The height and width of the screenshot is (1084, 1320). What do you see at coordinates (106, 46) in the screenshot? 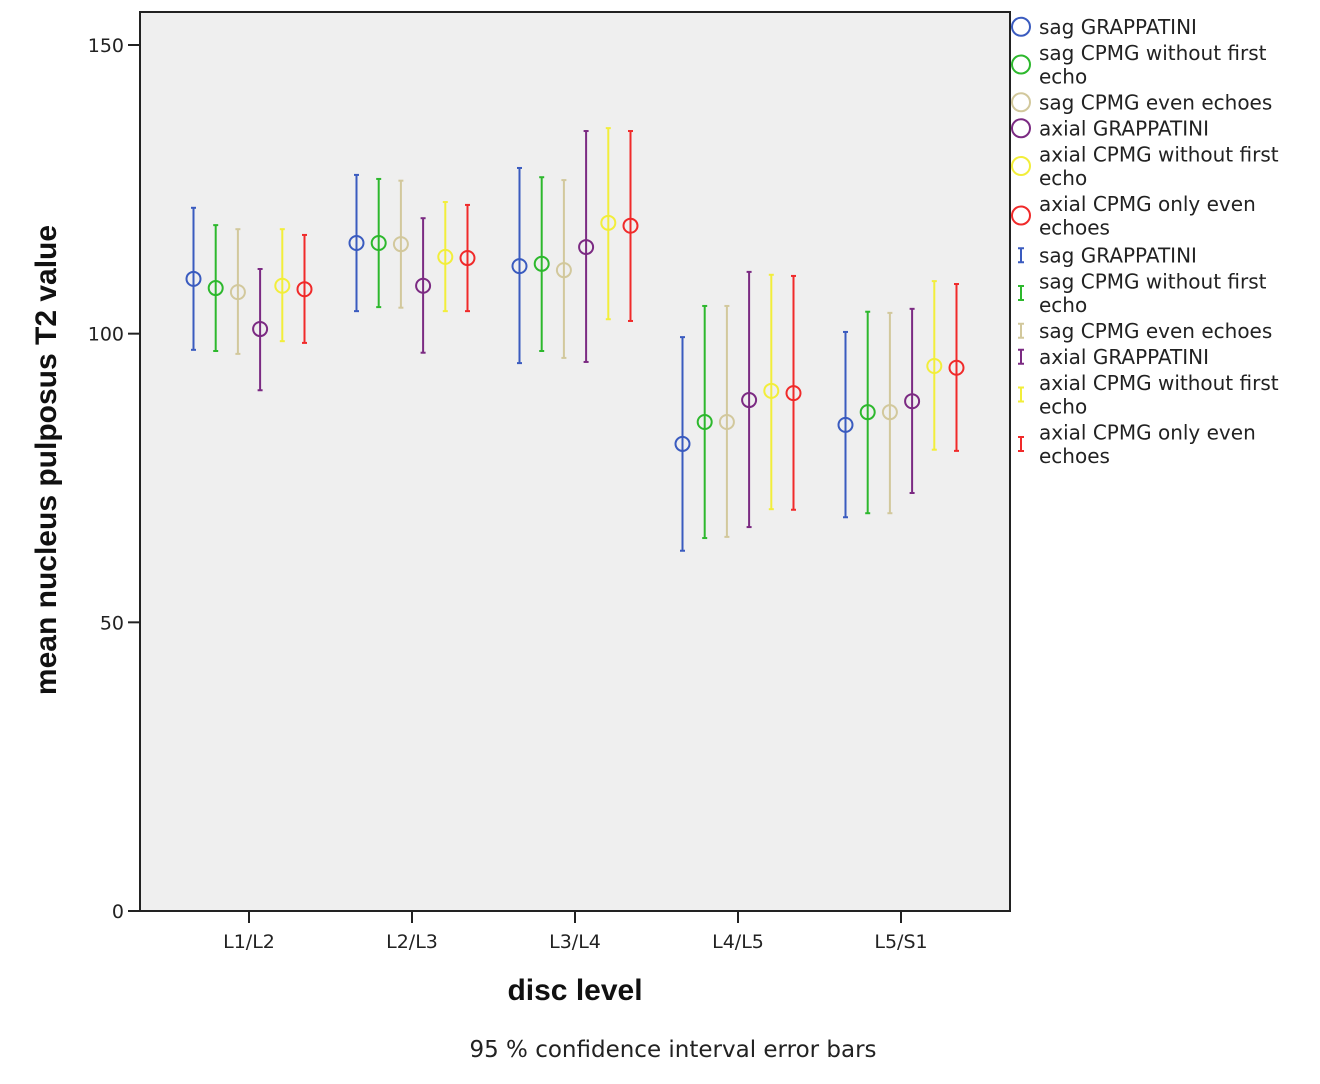
I see `y-tick-label: 150` at bounding box center [106, 46].